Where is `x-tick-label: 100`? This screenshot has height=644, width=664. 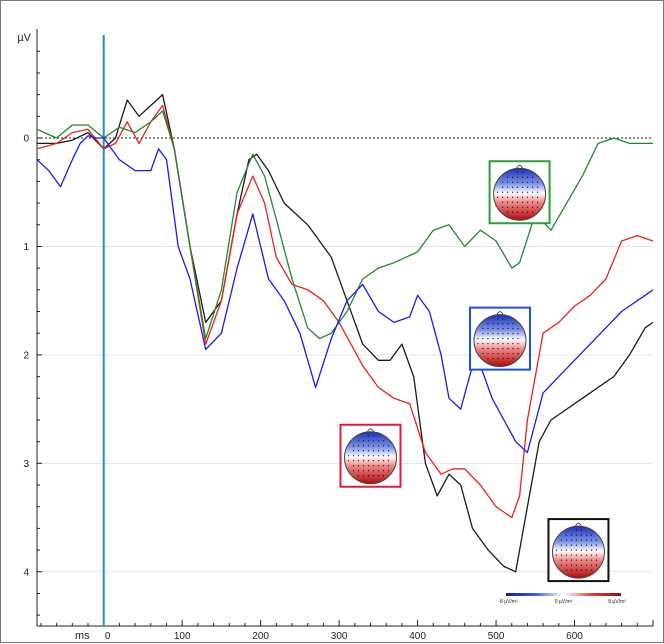
x-tick-label: 100 is located at coordinates (182, 636).